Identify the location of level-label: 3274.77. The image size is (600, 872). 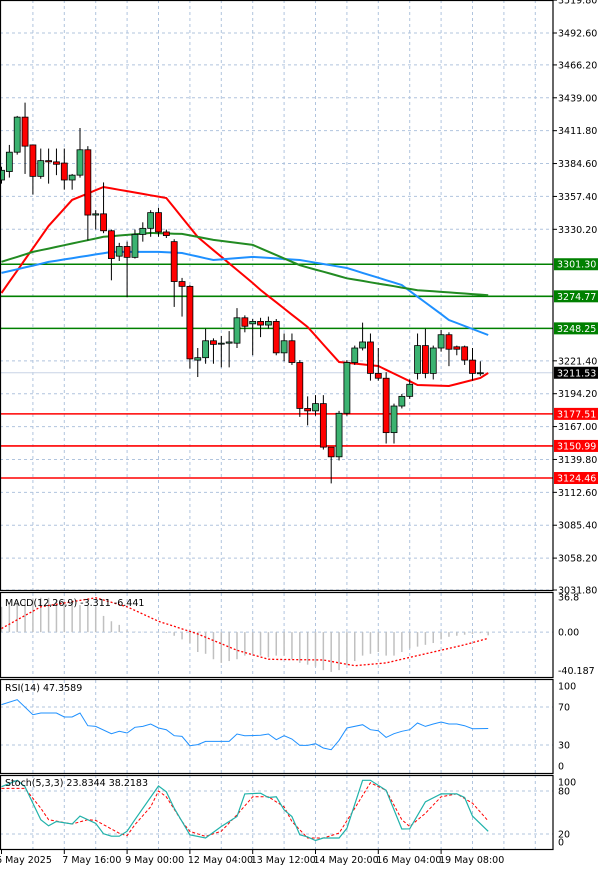
(576, 297).